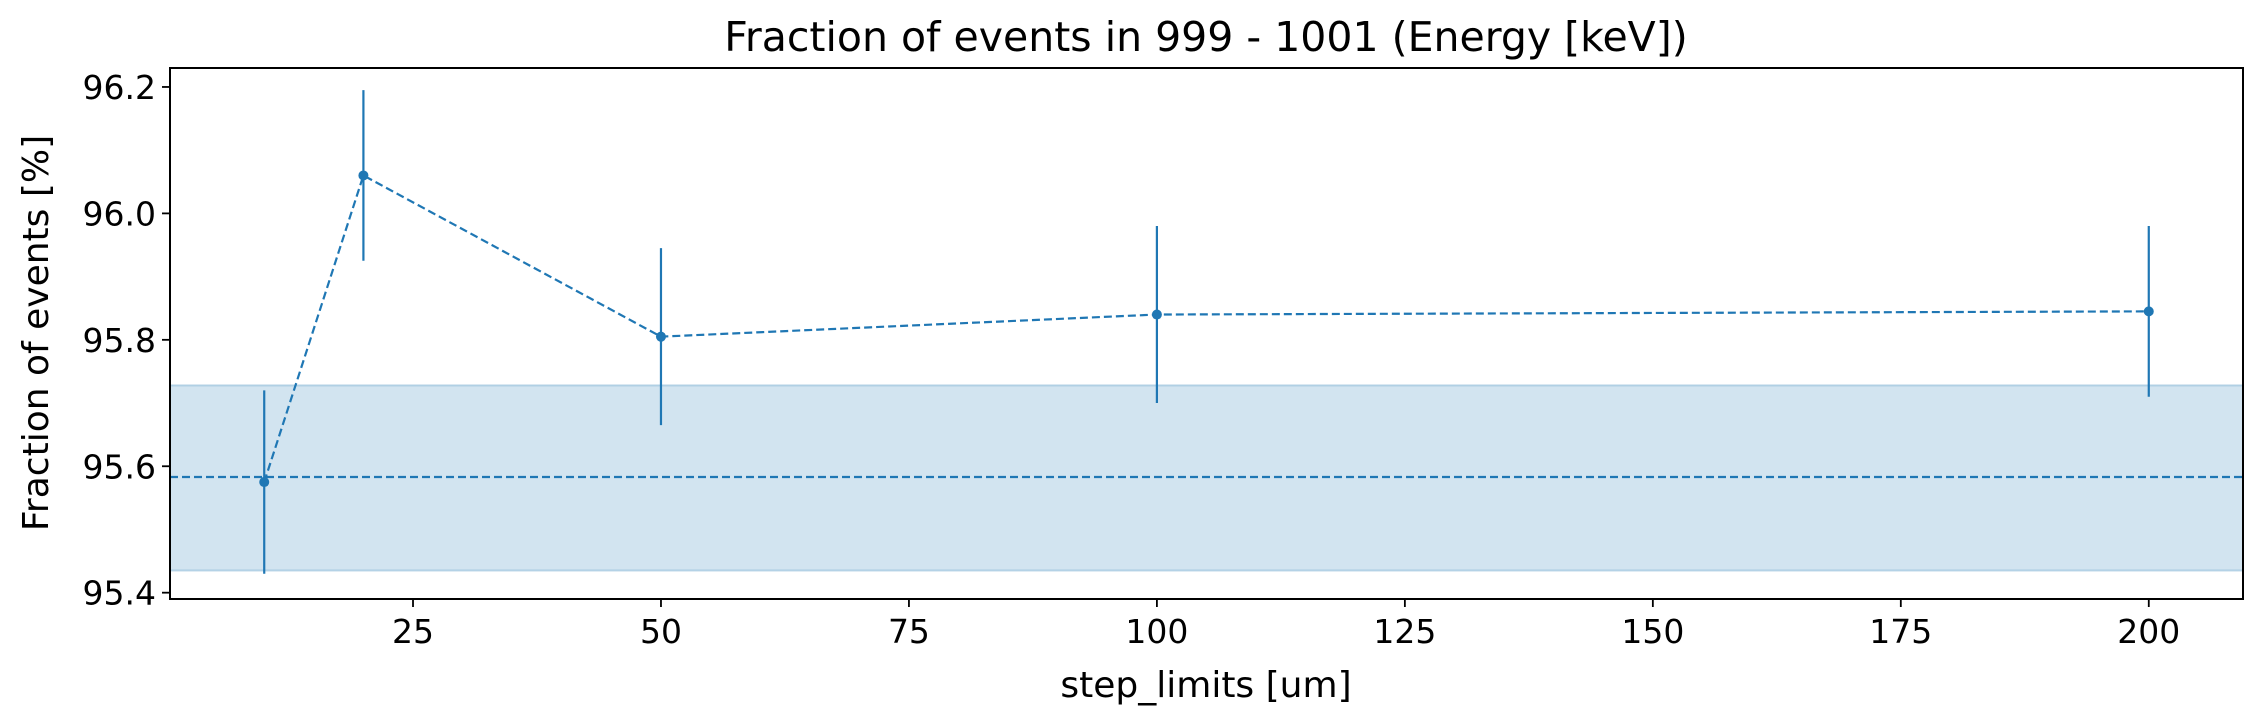  Describe the element at coordinates (1900, 631) in the screenshot. I see `x-tick-label: 175` at that location.